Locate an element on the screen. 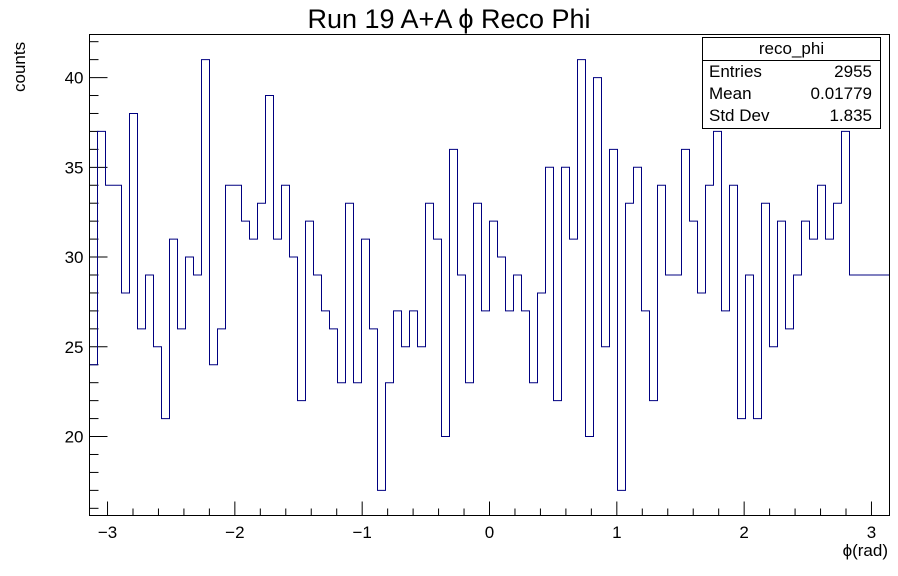 The height and width of the screenshot is (576, 898). x-axis-label: ϕ(rad) is located at coordinates (865, 550).